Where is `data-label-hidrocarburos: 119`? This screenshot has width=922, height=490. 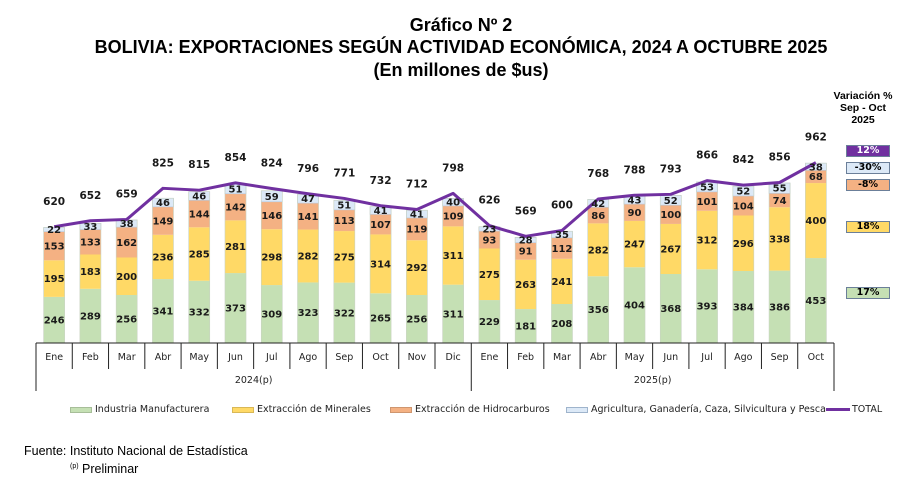 data-label-hidrocarburos: 119 is located at coordinates (416, 230).